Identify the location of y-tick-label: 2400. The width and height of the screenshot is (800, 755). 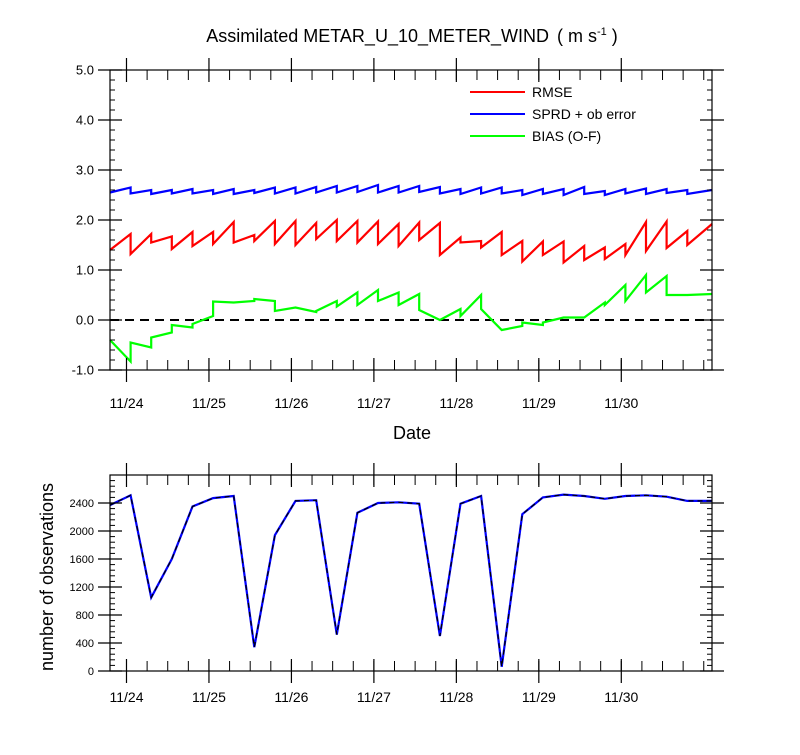
(82, 504).